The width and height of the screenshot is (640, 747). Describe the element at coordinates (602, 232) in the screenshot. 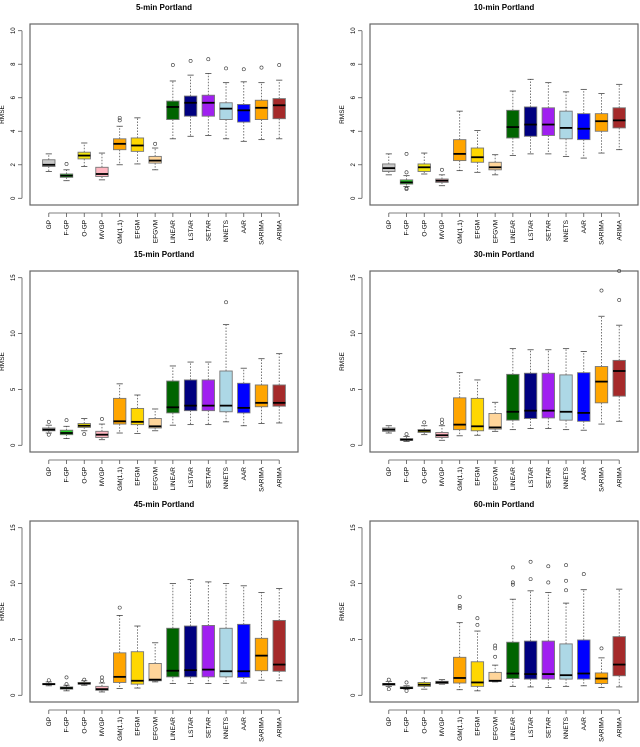

I see `x-tick-label: SARIMA` at that location.